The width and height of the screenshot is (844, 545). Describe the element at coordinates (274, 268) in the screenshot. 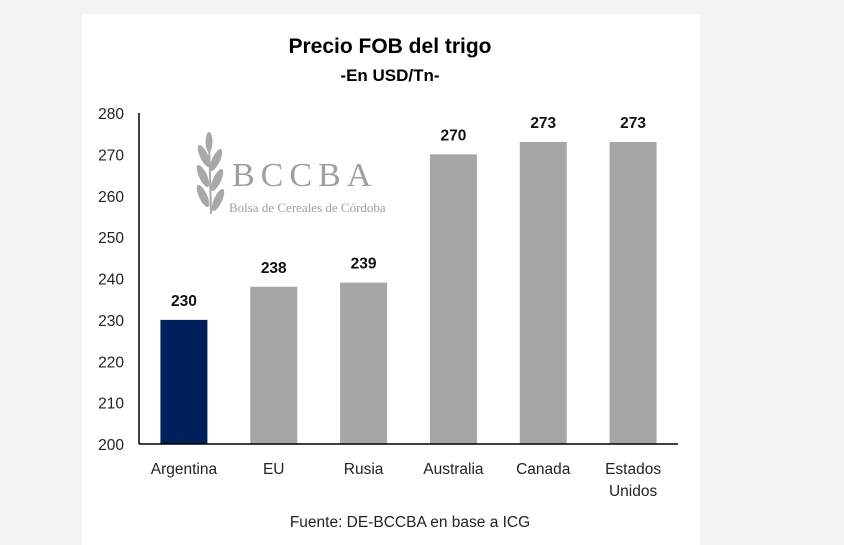

I see `data-label: 238` at that location.